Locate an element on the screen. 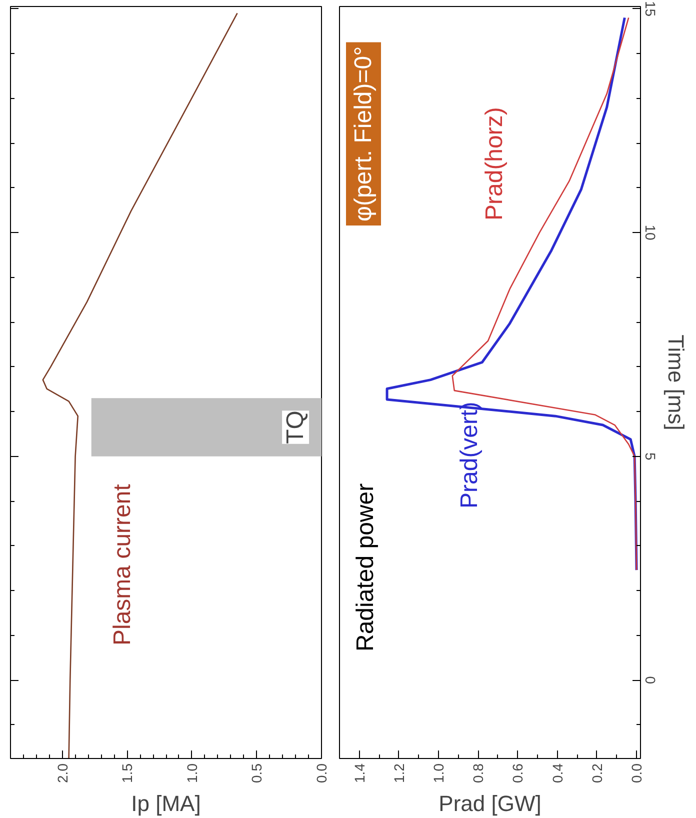 The width and height of the screenshot is (696, 818). annotation: φ(pert. Field)=0° is located at coordinates (363, 134).